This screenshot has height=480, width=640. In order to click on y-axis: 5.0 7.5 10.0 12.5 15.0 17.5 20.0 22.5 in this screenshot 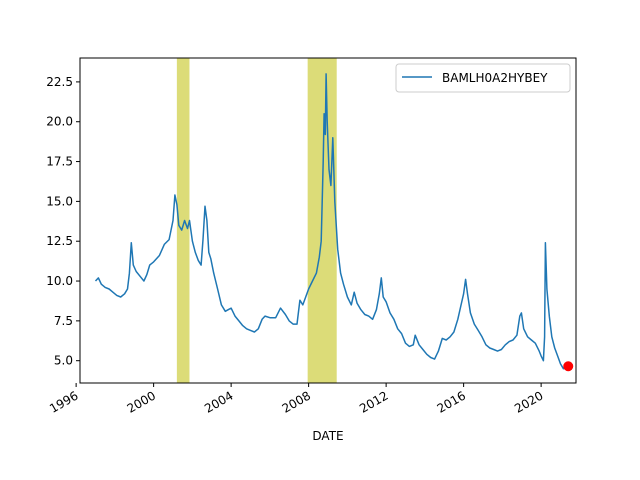, I will do `click(63, 221)`.